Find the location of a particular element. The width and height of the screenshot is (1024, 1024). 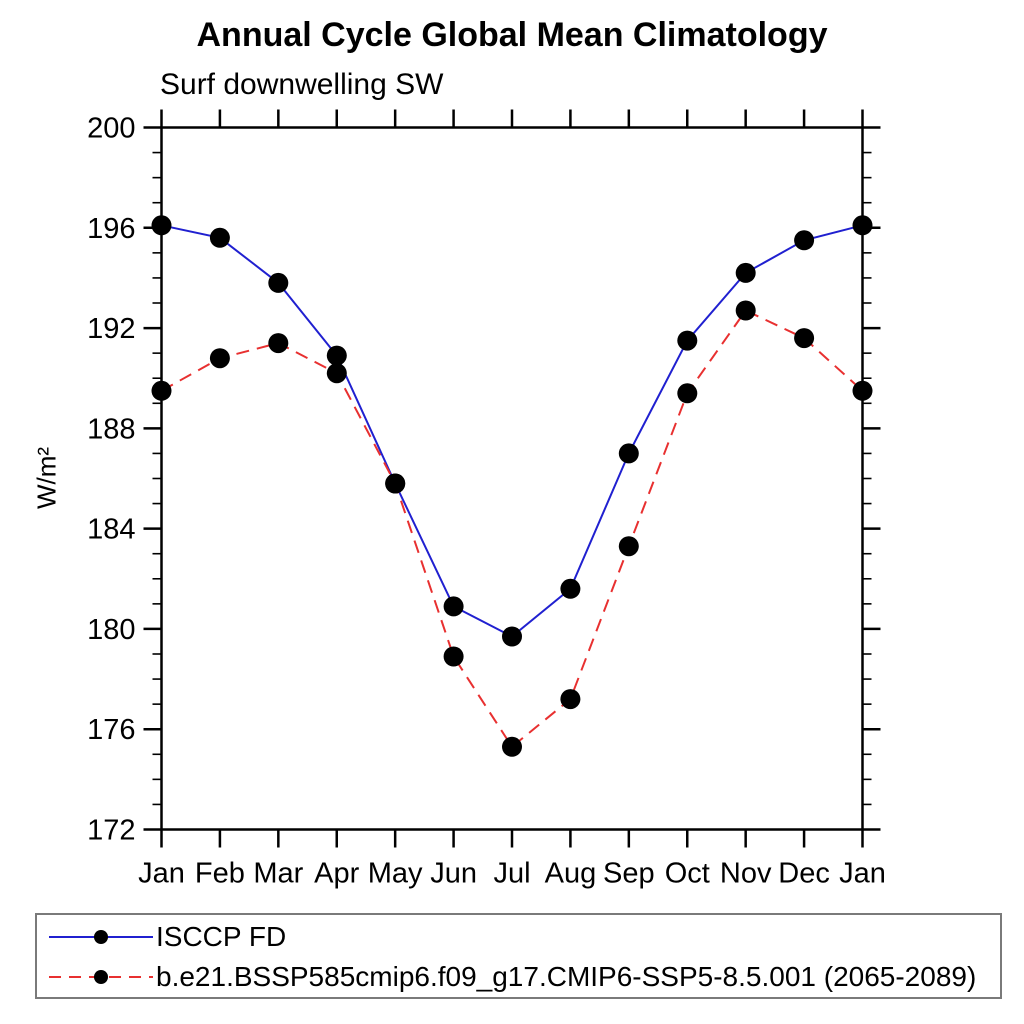

x-tick-label: May is located at coordinates (395, 874).